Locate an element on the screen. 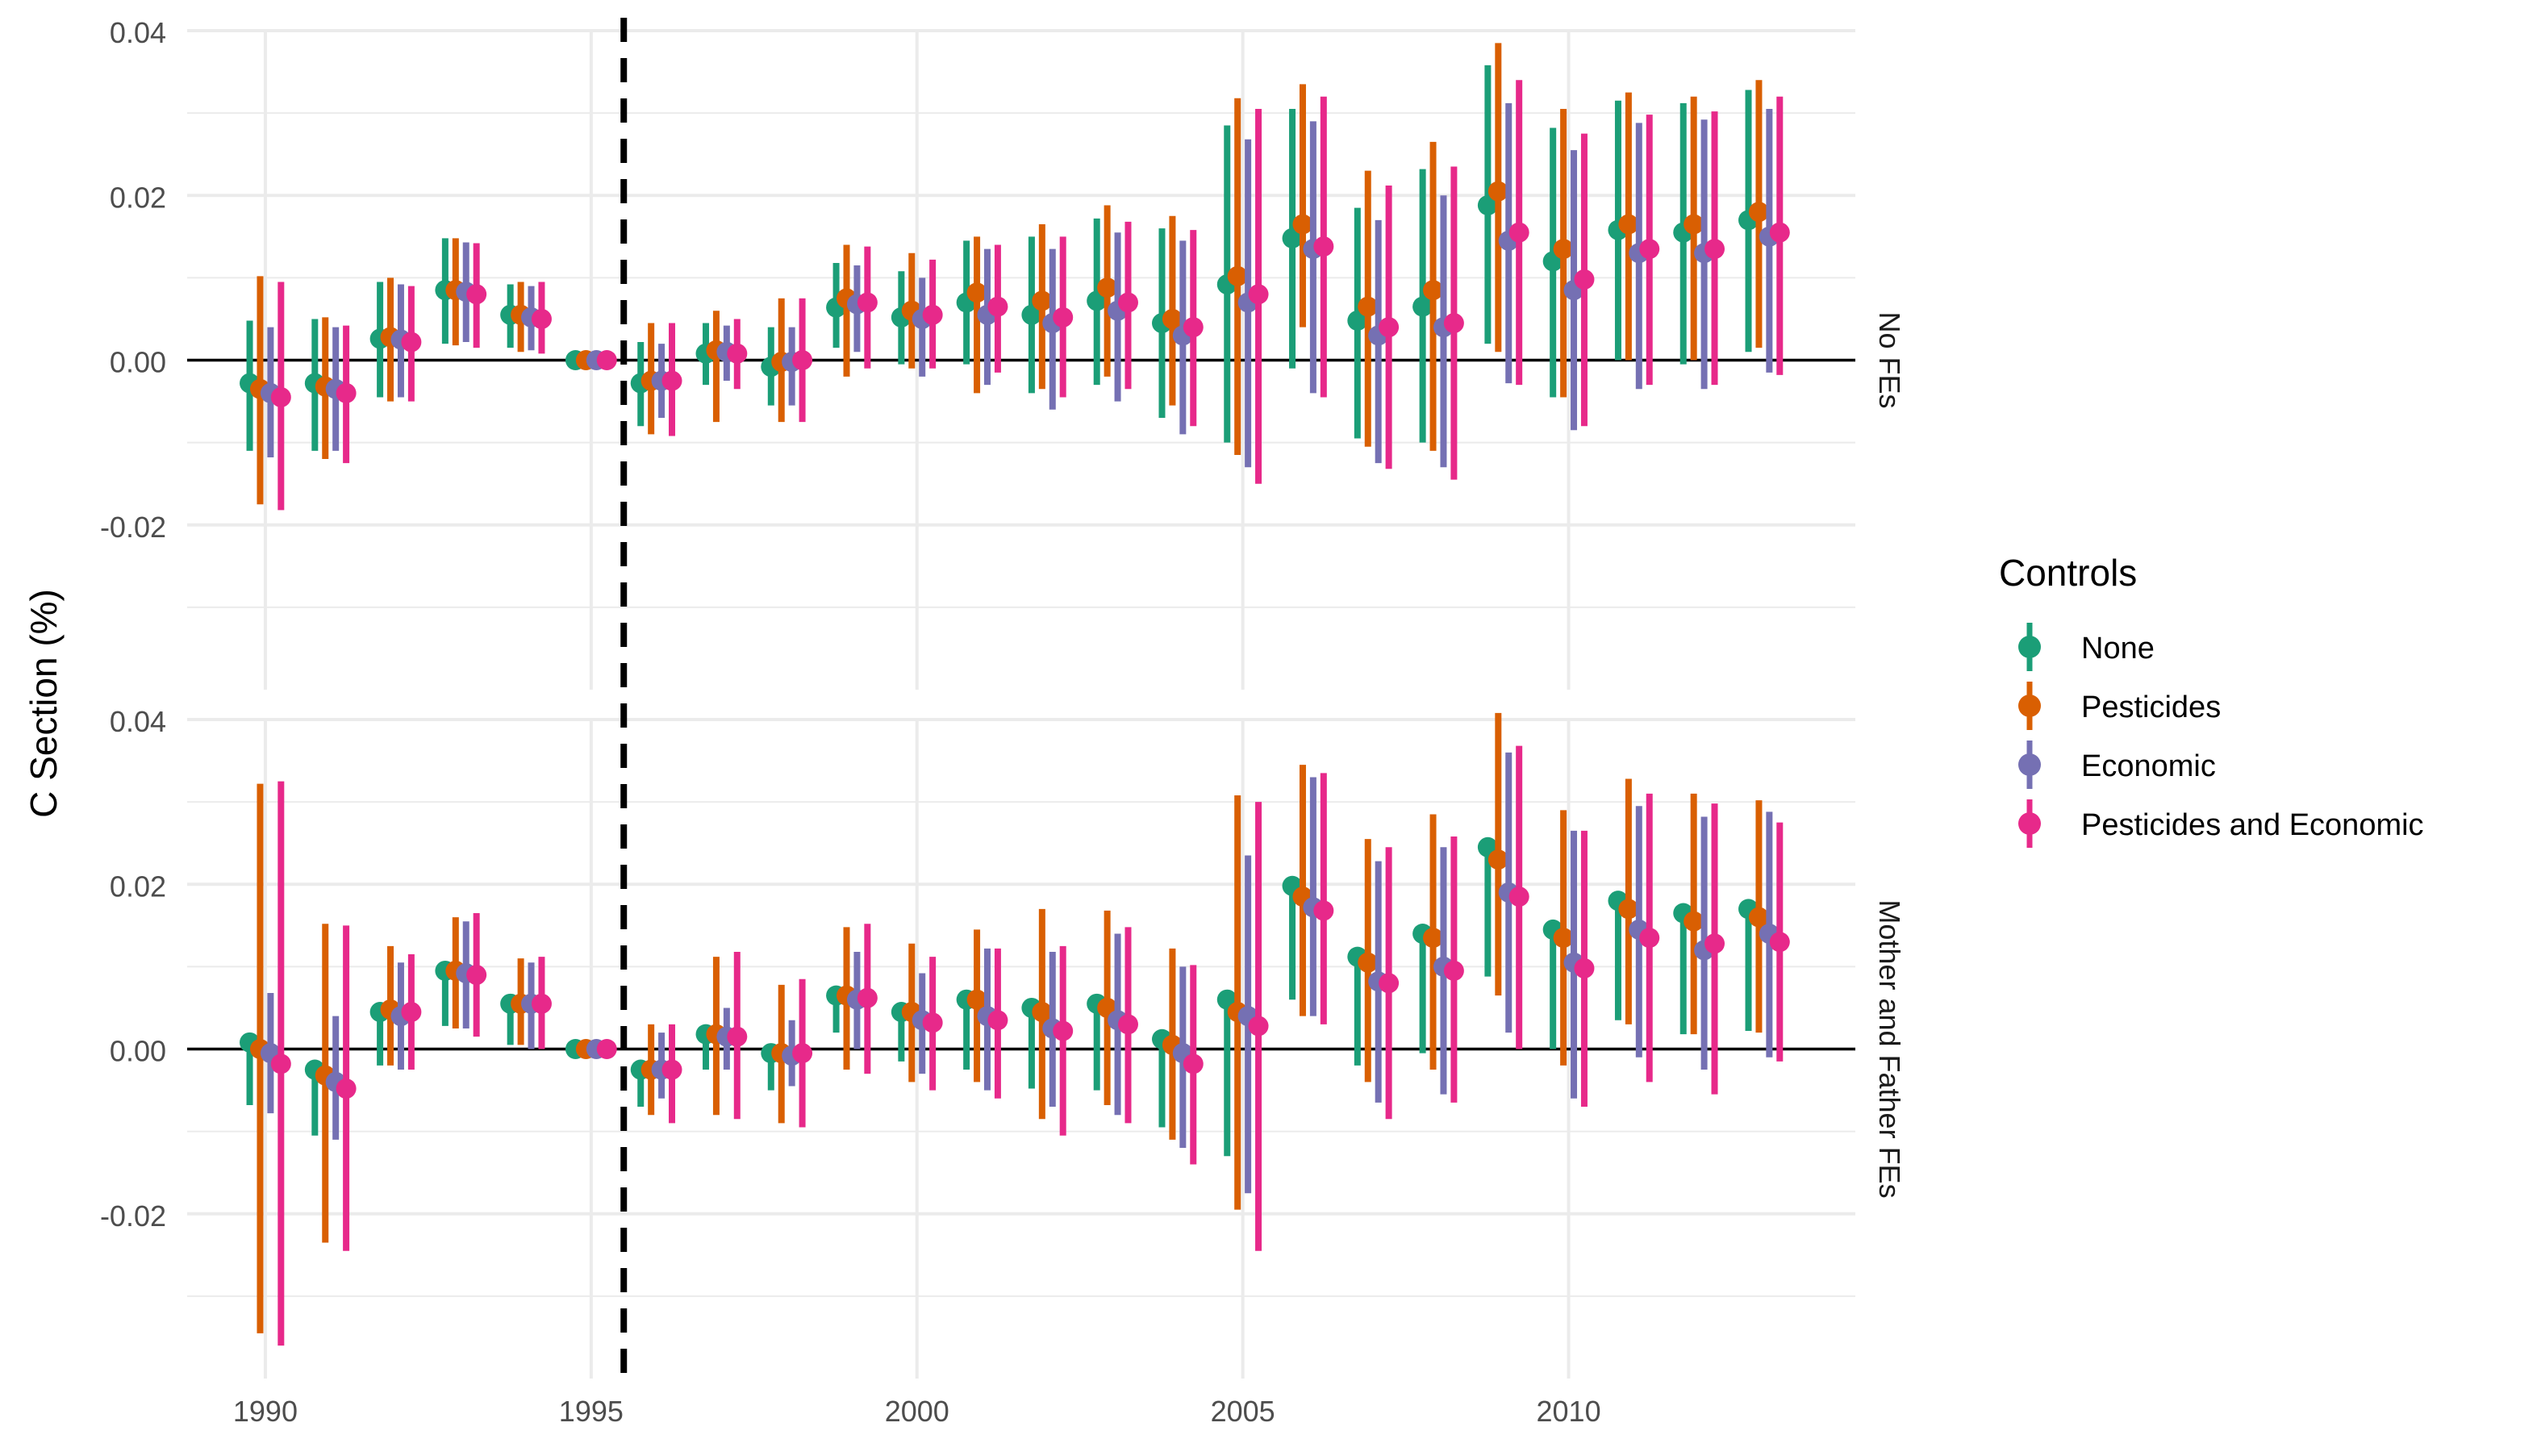 This screenshot has width=2541, height=1456. legend-title: Controls is located at coordinates (2068, 573).